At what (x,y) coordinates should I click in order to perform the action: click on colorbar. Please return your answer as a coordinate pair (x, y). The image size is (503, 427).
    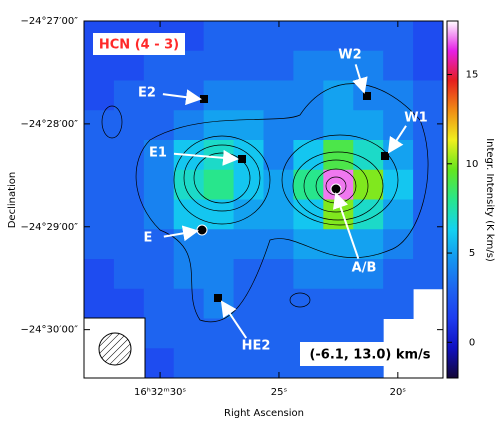
    Looking at the image, I should click on (452, 199).